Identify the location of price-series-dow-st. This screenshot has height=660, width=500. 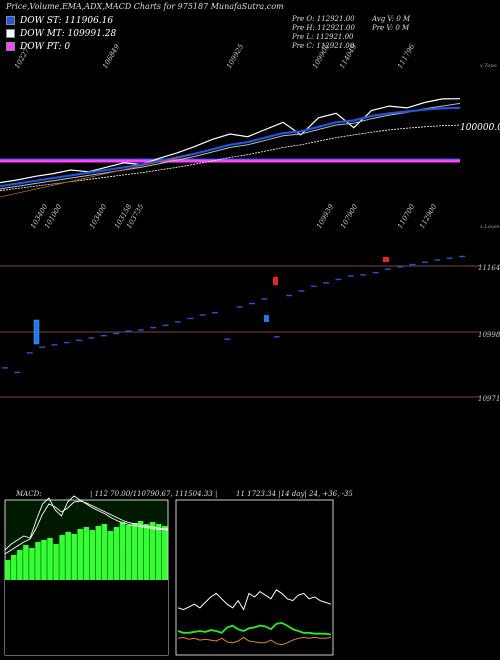
(230, 147).